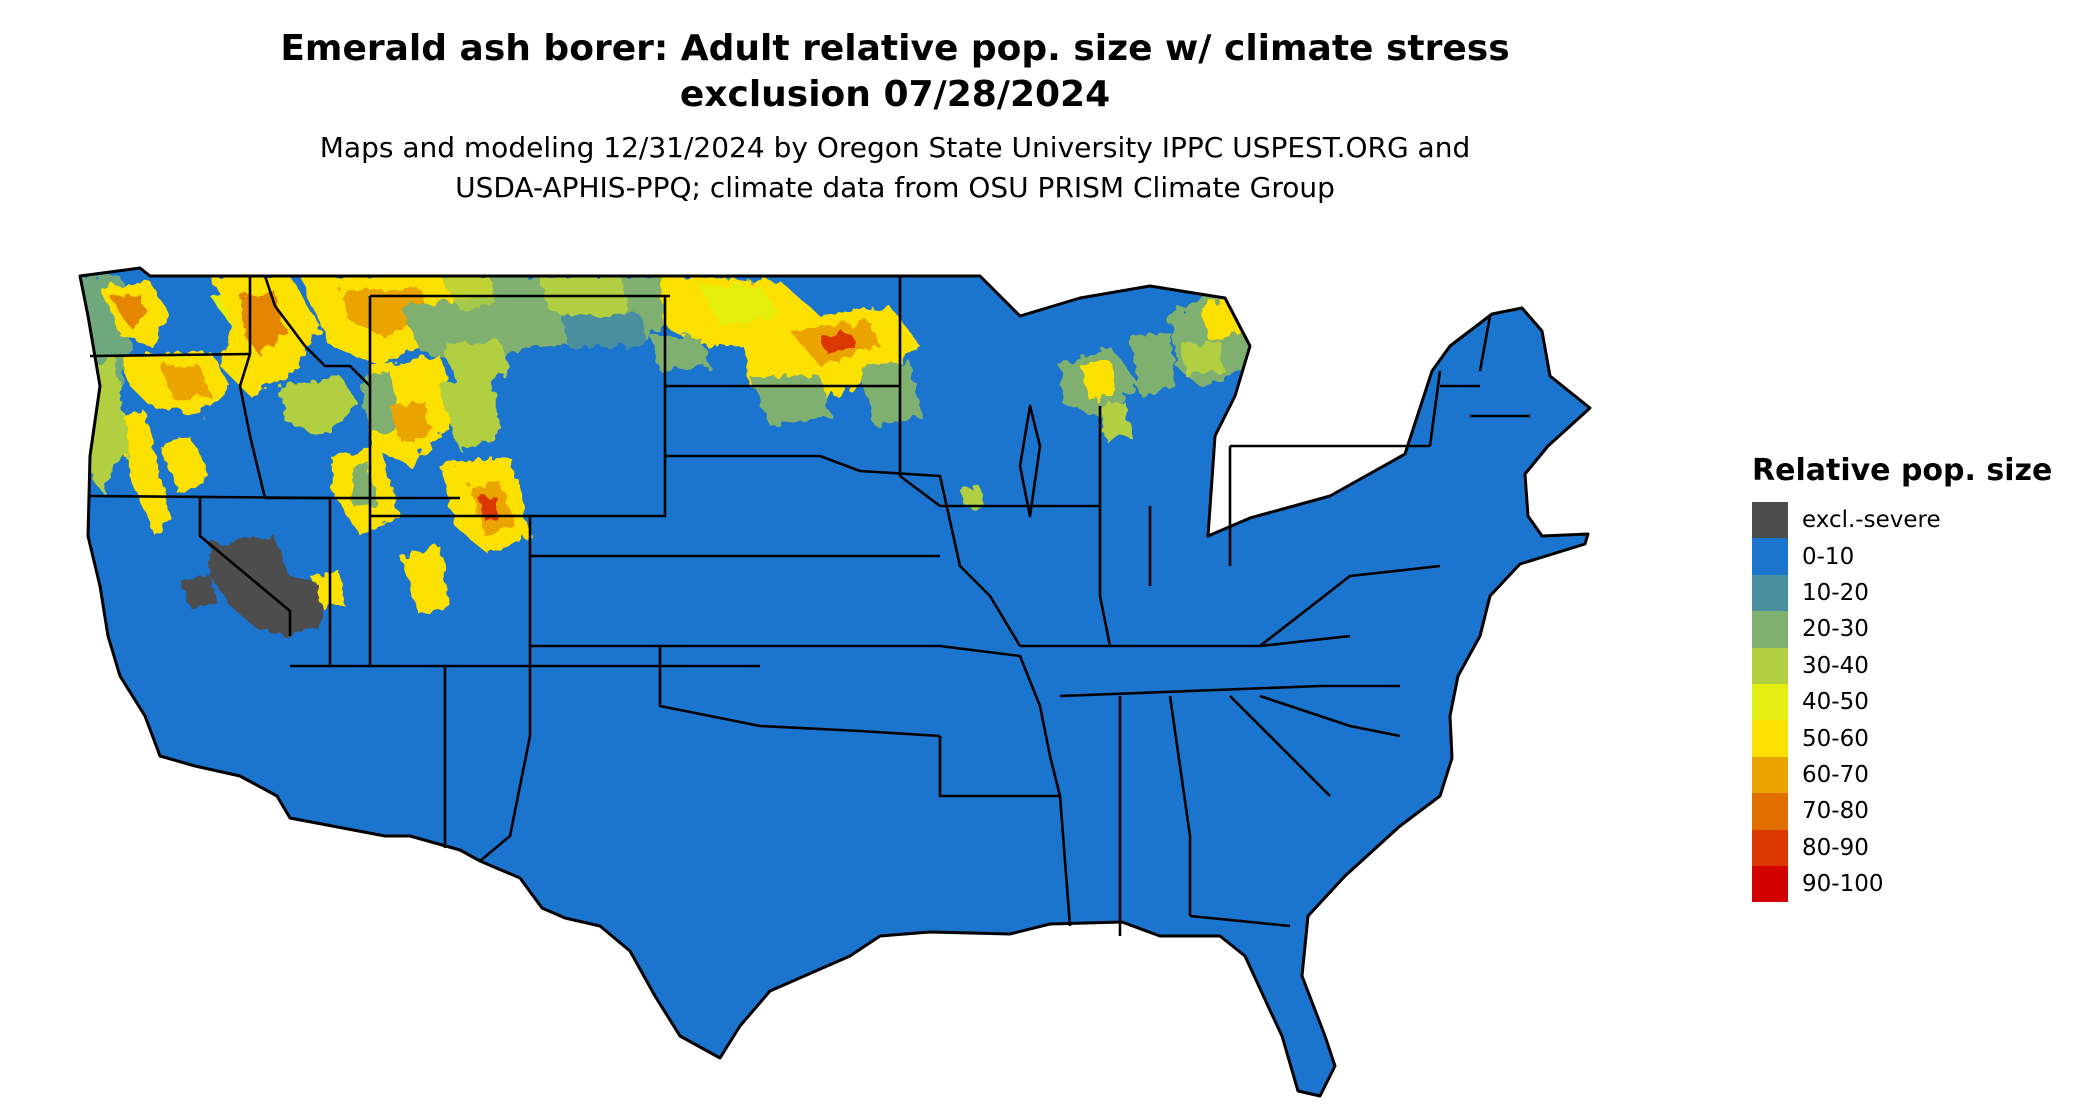  Describe the element at coordinates (1917, 593) in the screenshot. I see `legend-item: 10-20` at that location.